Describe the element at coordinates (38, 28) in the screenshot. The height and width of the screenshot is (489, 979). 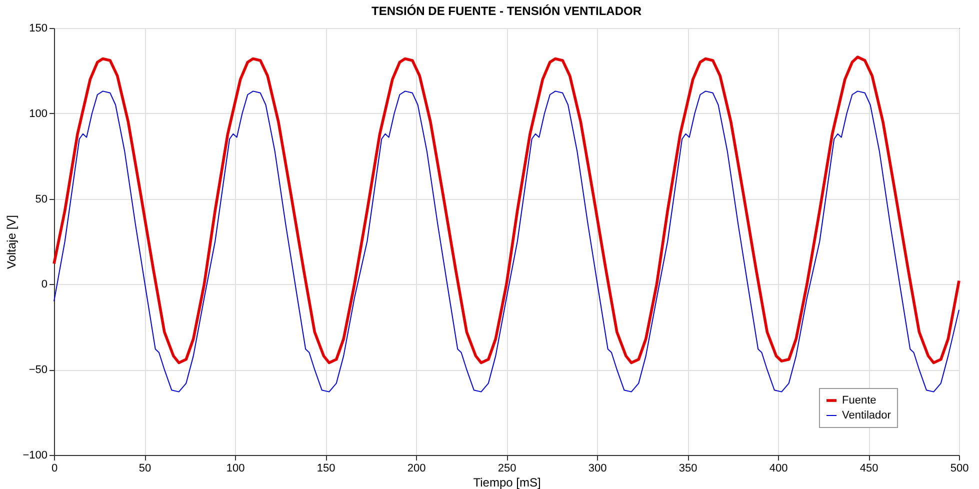
I see `y-tick-label: 150` at that location.